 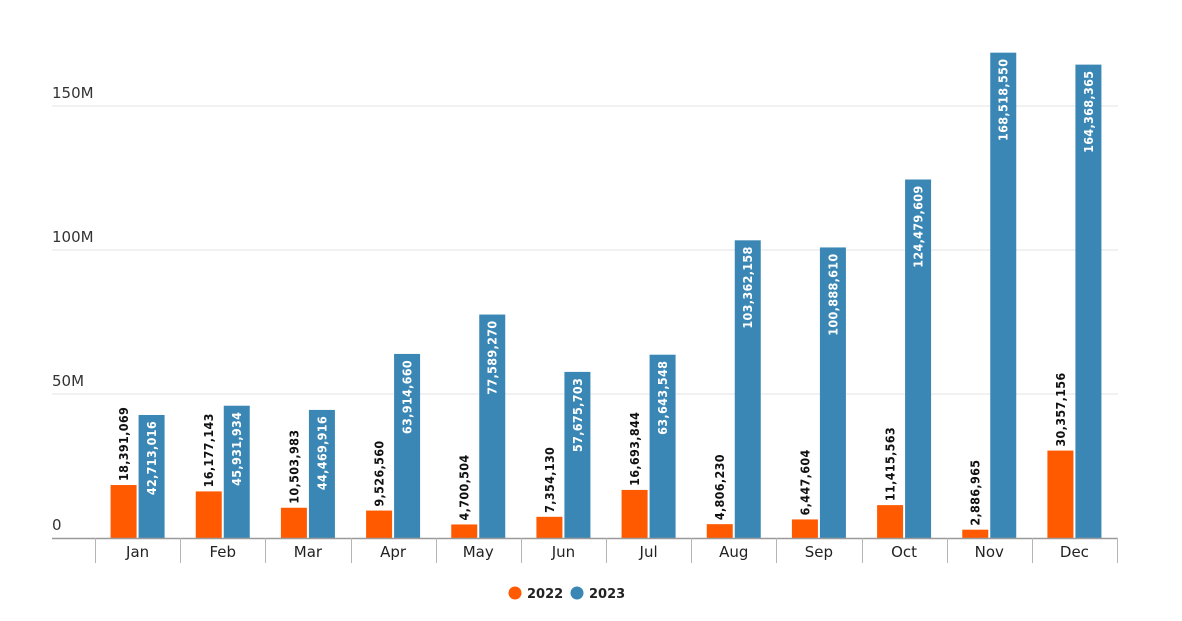 I want to click on bar-2022-apr, so click(x=379, y=524).